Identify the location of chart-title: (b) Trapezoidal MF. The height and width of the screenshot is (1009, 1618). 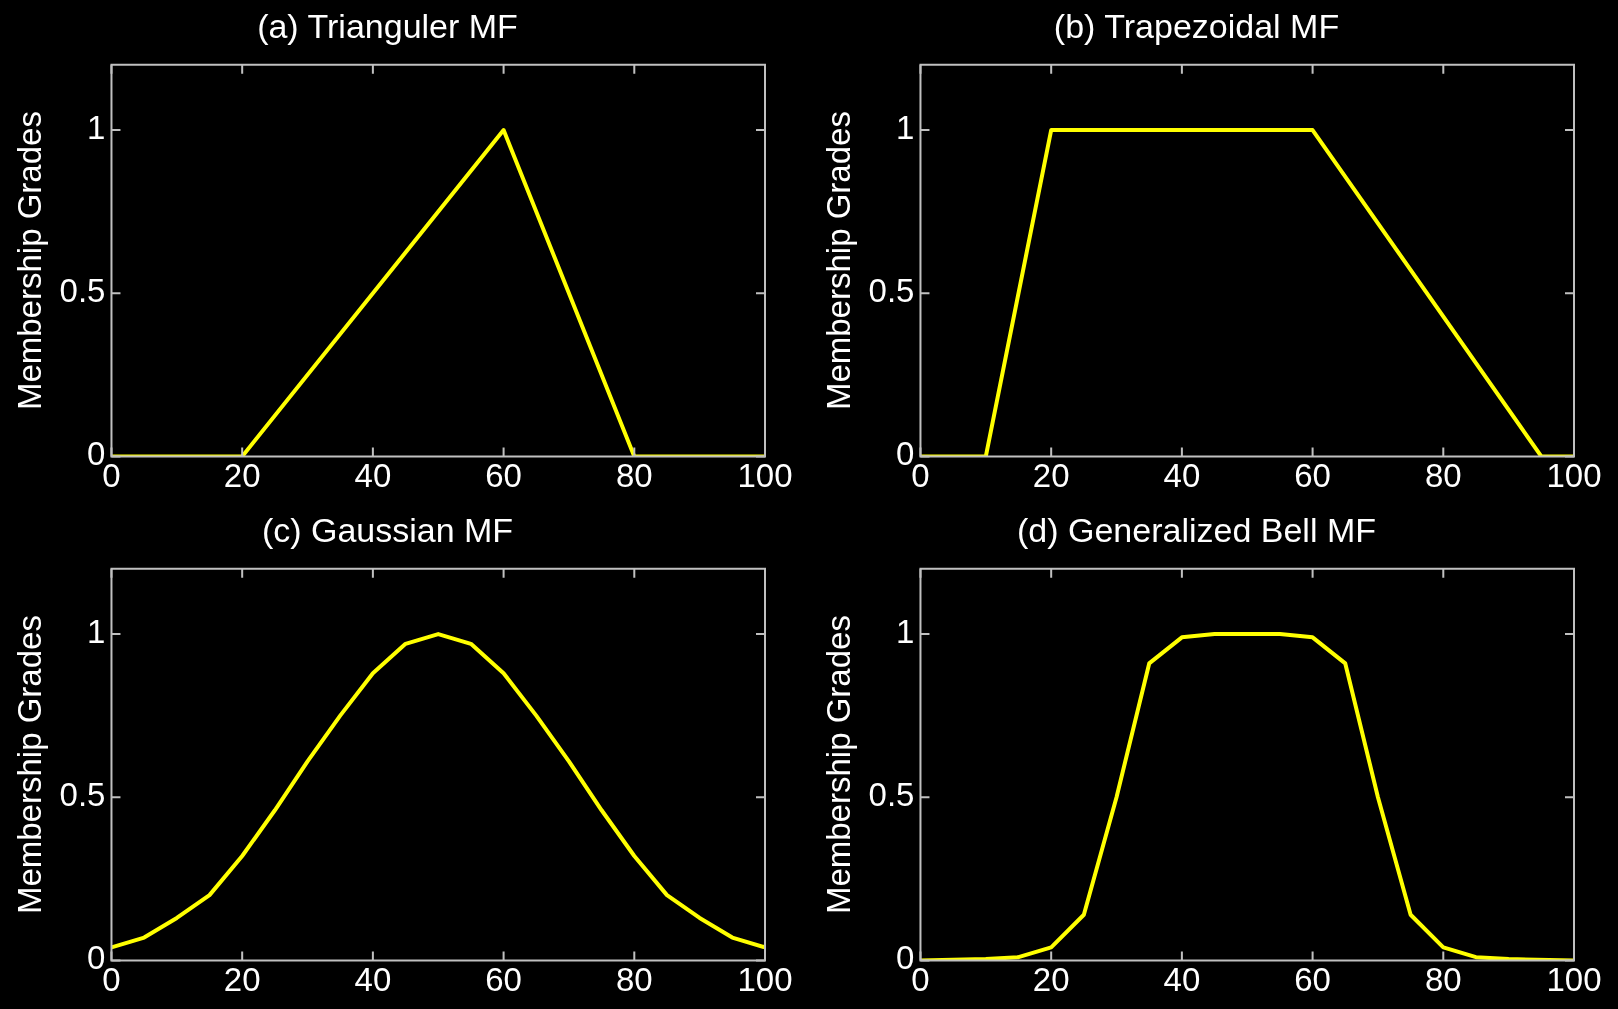
(1196, 25).